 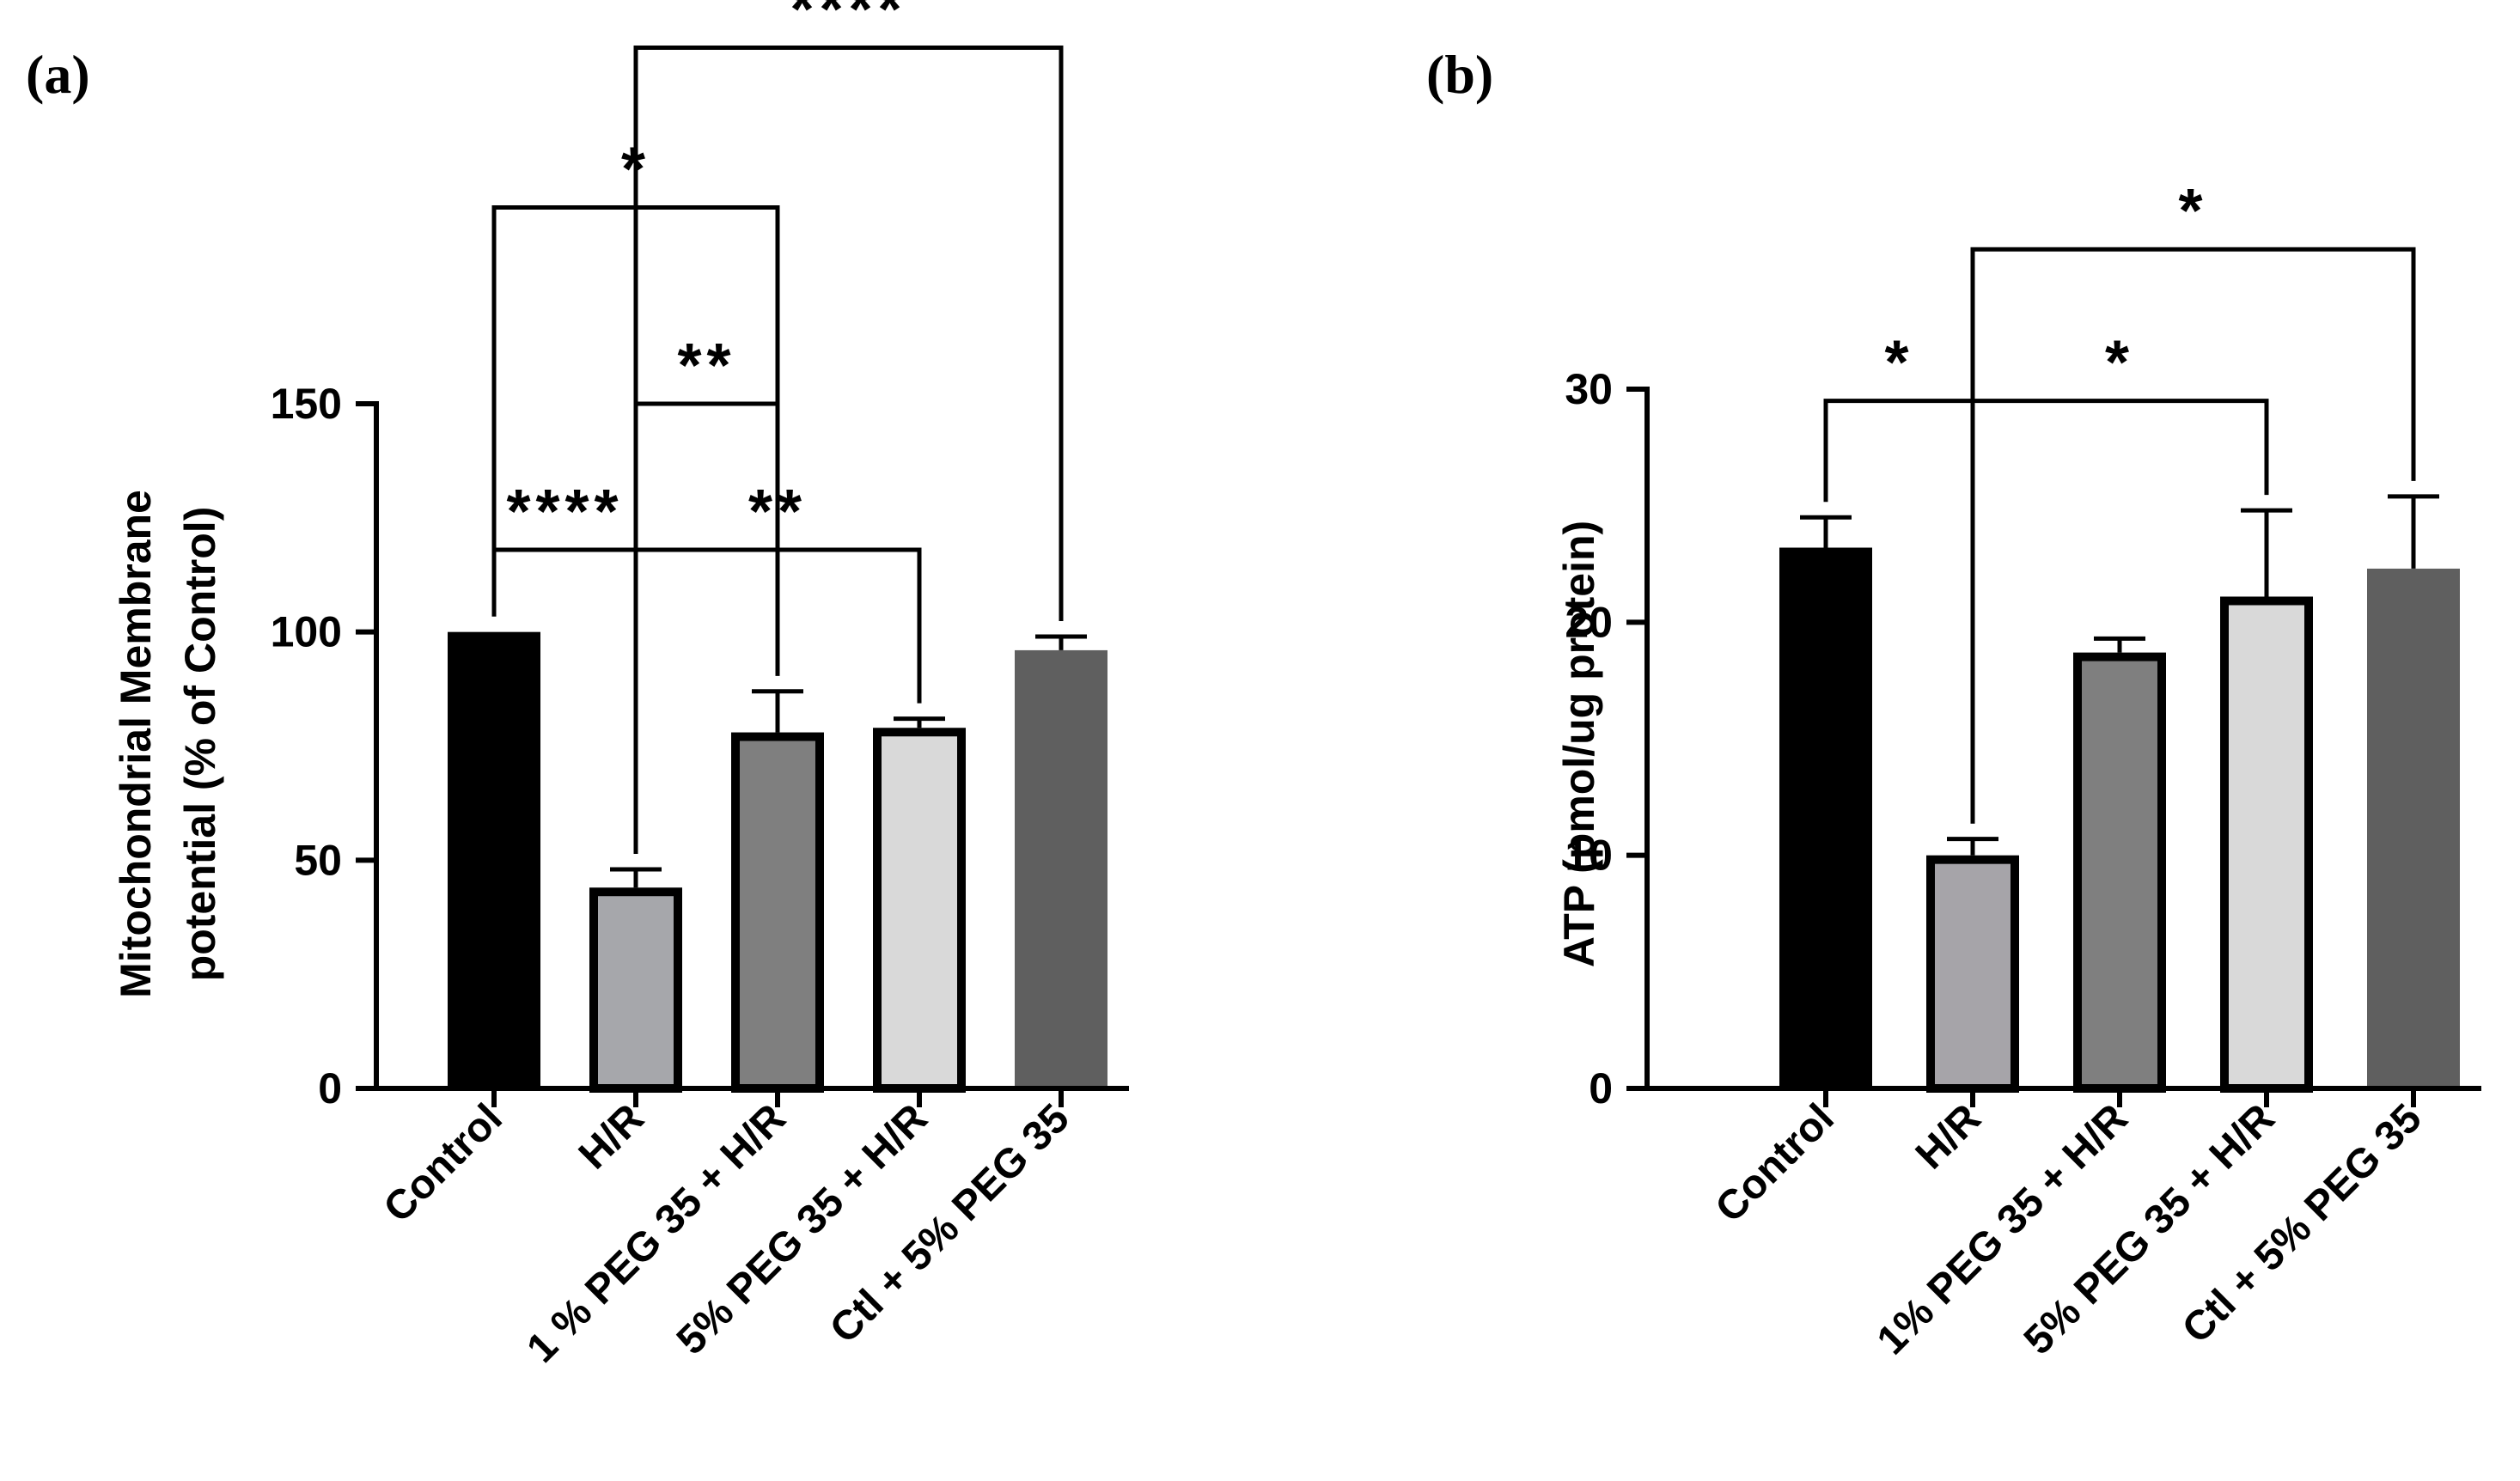 I want to click on category-label: Ctl + 5% PEG 35, so click(x=950, y=1224).